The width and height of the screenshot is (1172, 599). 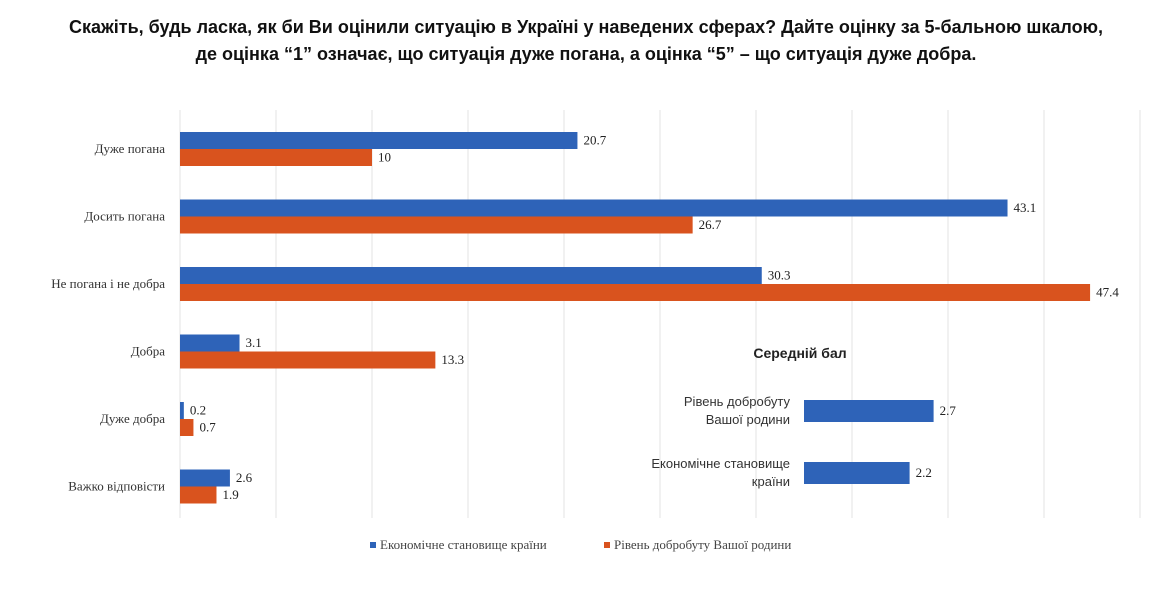 What do you see at coordinates (254, 342) in the screenshot?
I see `data-label: 3.1` at bounding box center [254, 342].